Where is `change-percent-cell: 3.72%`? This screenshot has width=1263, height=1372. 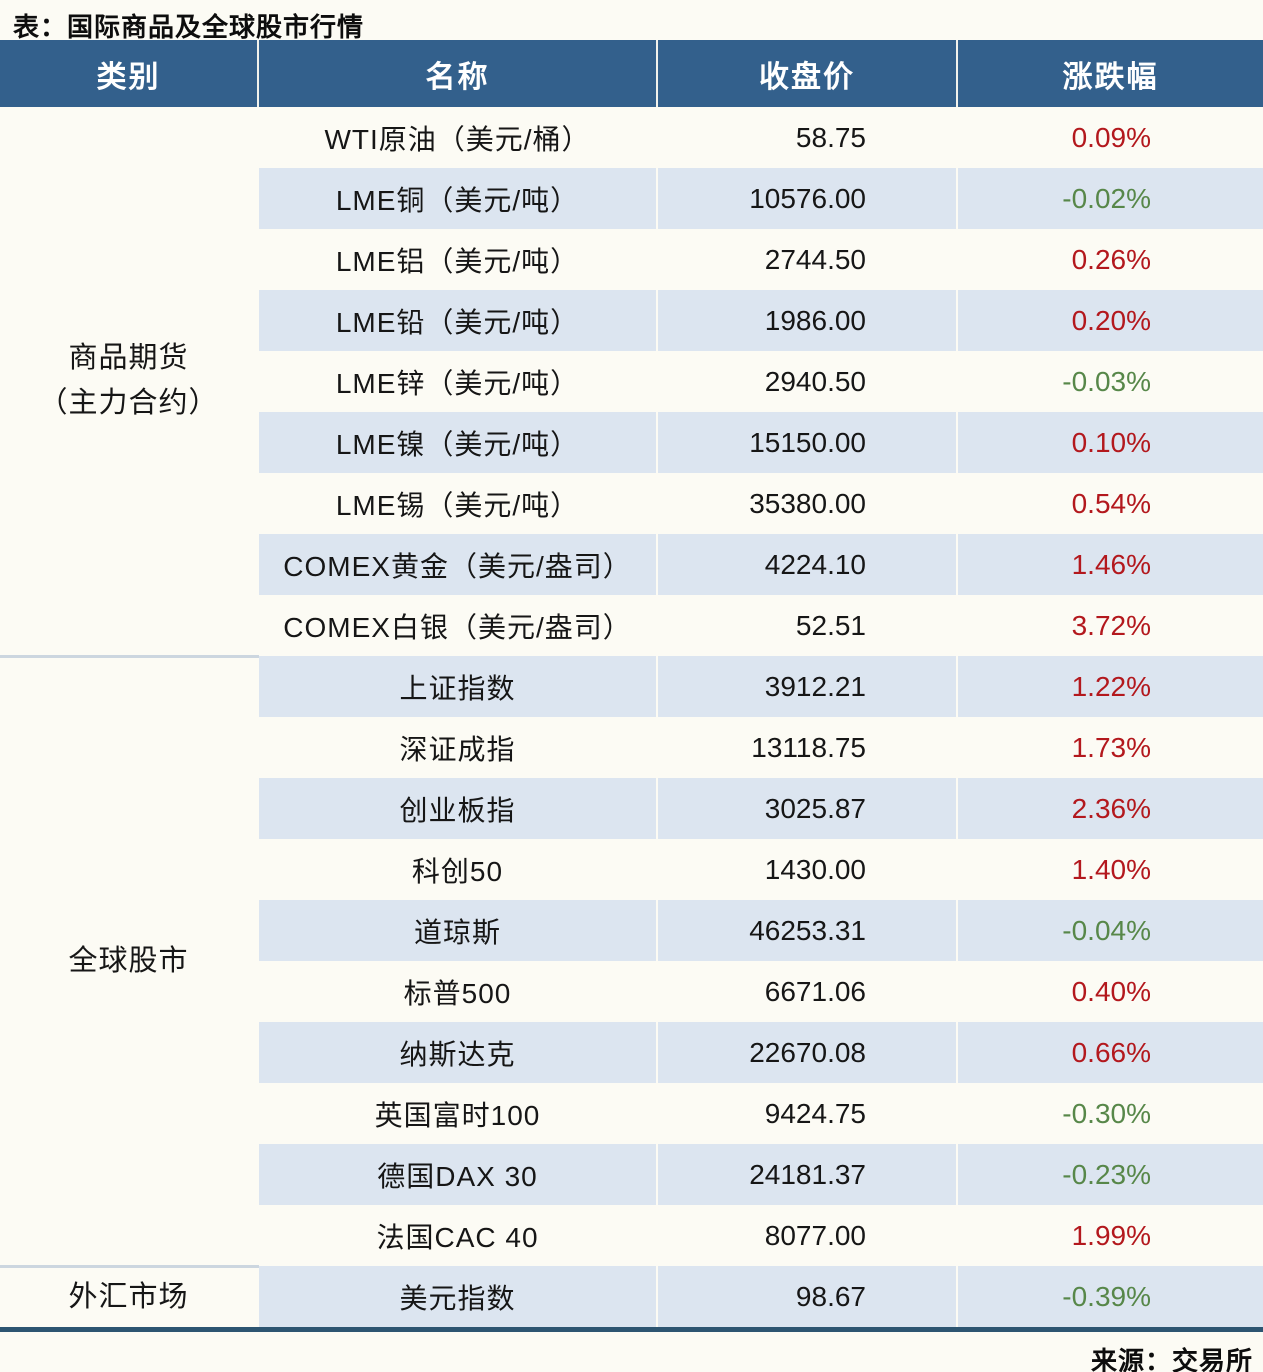 change-percent-cell: 3.72% is located at coordinates (1109, 625).